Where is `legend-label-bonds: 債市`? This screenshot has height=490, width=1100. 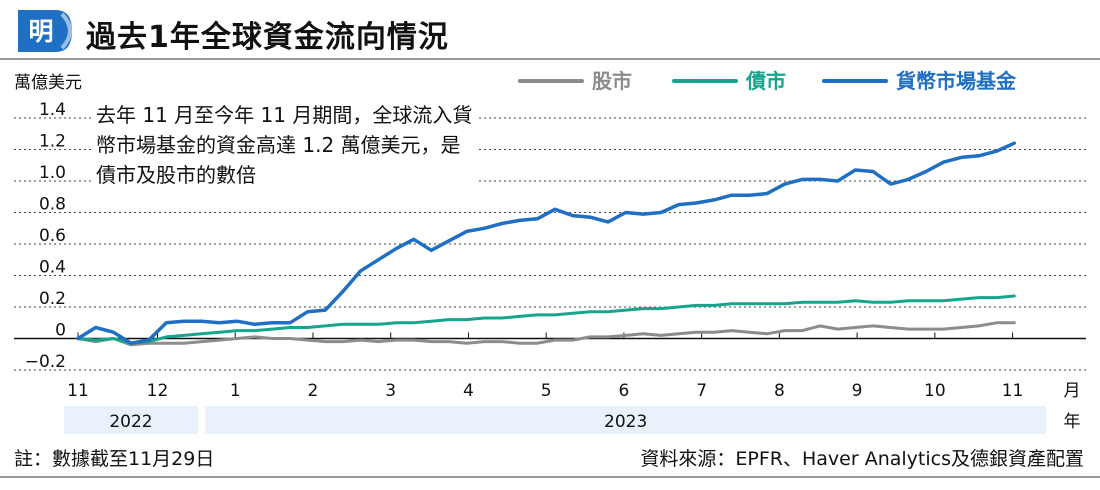
legend-label-bonds: 債市 is located at coordinates (765, 81).